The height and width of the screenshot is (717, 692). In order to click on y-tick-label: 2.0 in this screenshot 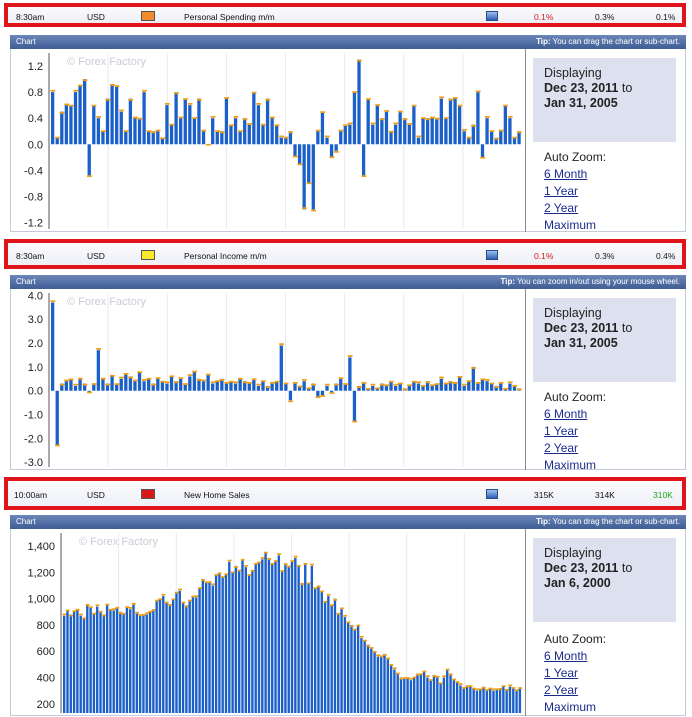, I will do `click(35, 344)`.